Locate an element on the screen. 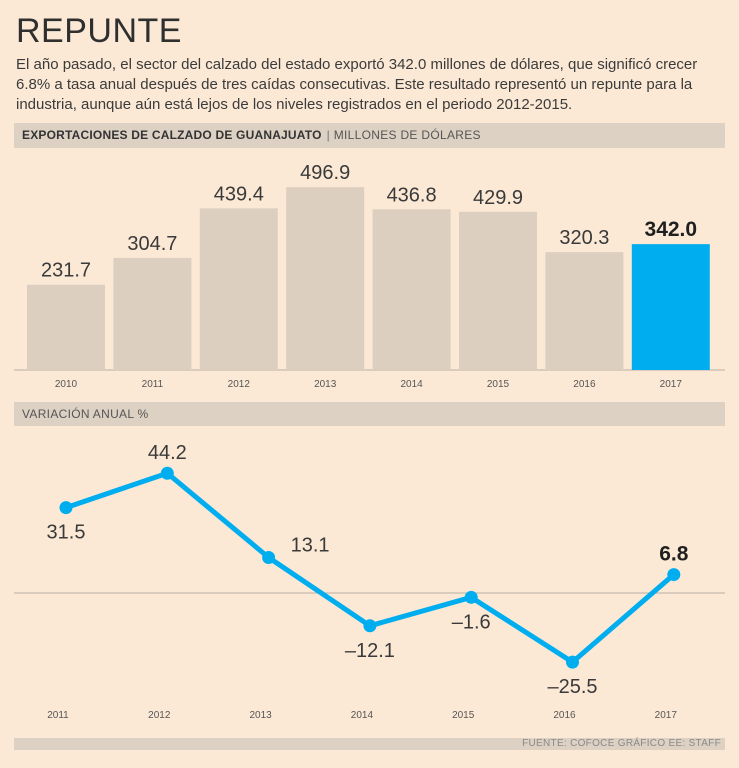 The width and height of the screenshot is (739, 768). line-chart-title: VARIACIÓN ANUAL % is located at coordinates (85, 414).